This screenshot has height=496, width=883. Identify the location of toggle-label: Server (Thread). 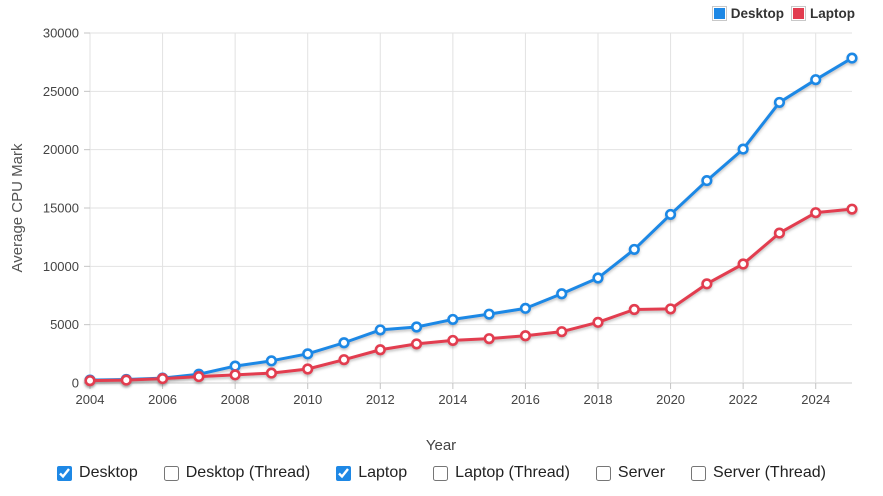
(769, 472).